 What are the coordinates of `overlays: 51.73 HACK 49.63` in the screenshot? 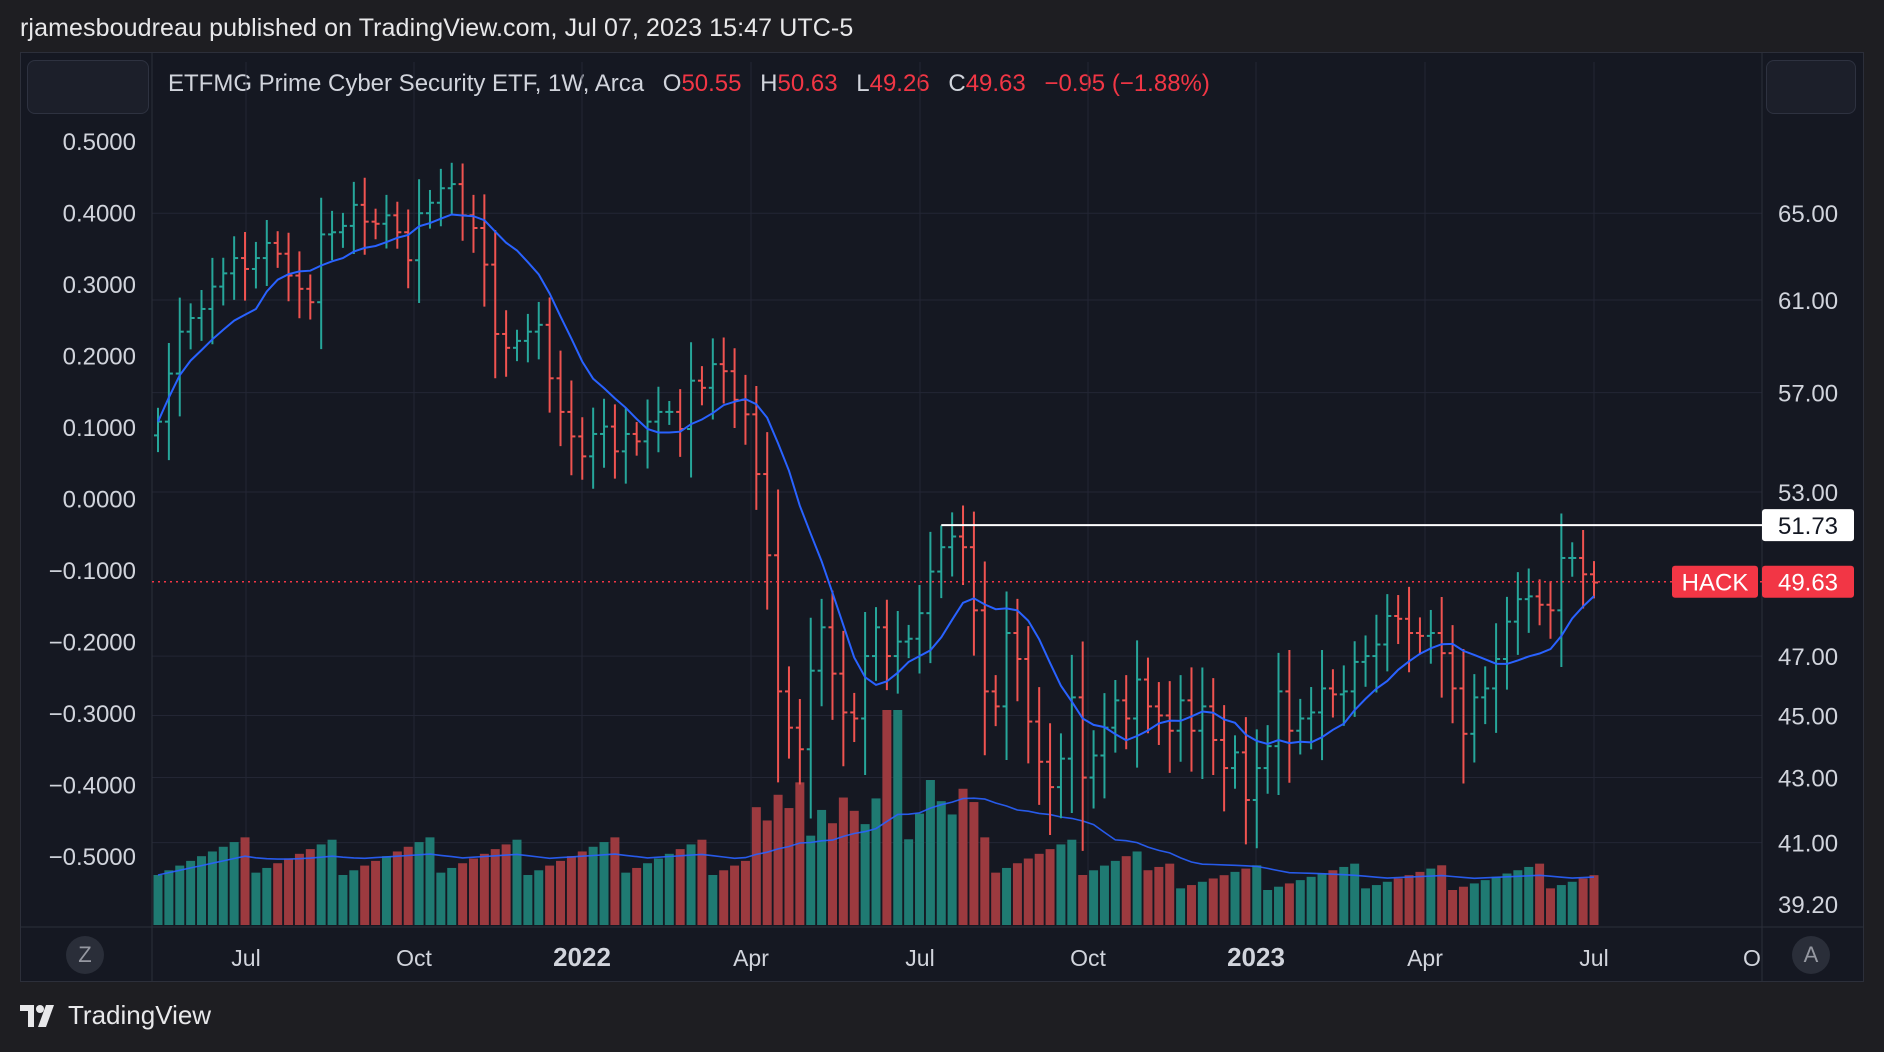 It's located at (1003, 553).